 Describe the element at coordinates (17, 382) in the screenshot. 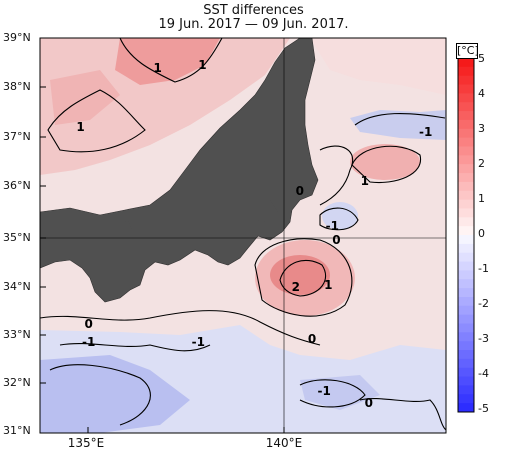

I see `lat-label-32n: 32°N` at that location.